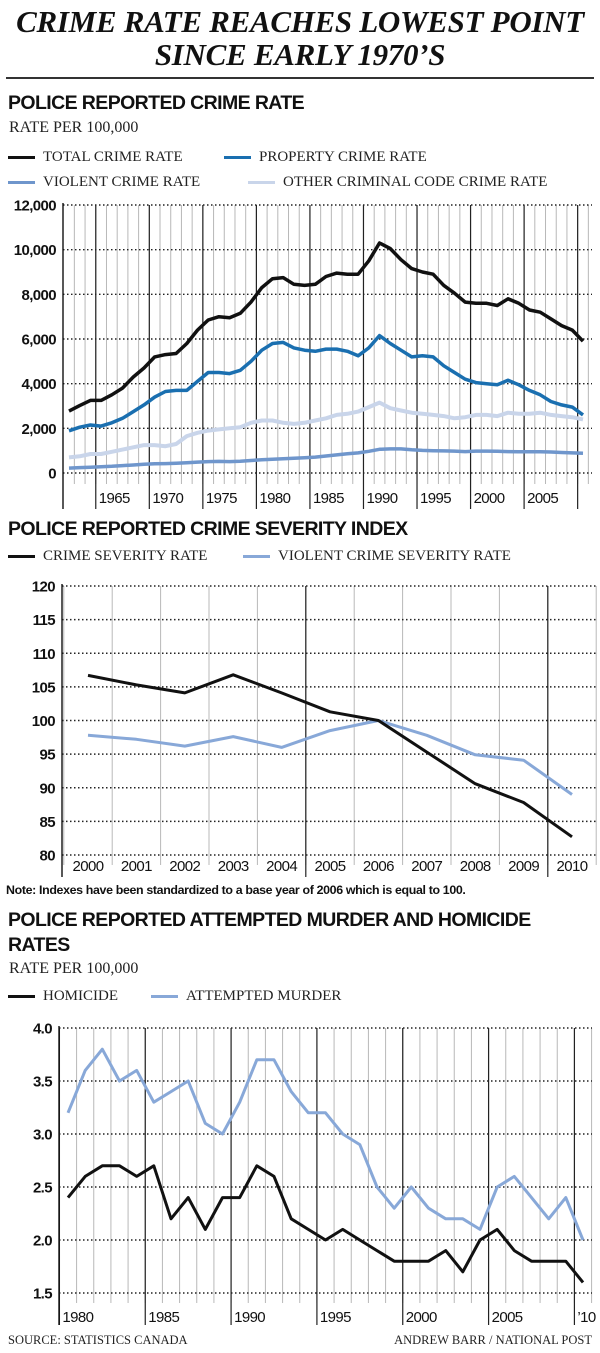 The height and width of the screenshot is (1353, 600). What do you see at coordinates (125, 556) in the screenshot?
I see `legend-label: CRIME SEVERITY RATE` at bounding box center [125, 556].